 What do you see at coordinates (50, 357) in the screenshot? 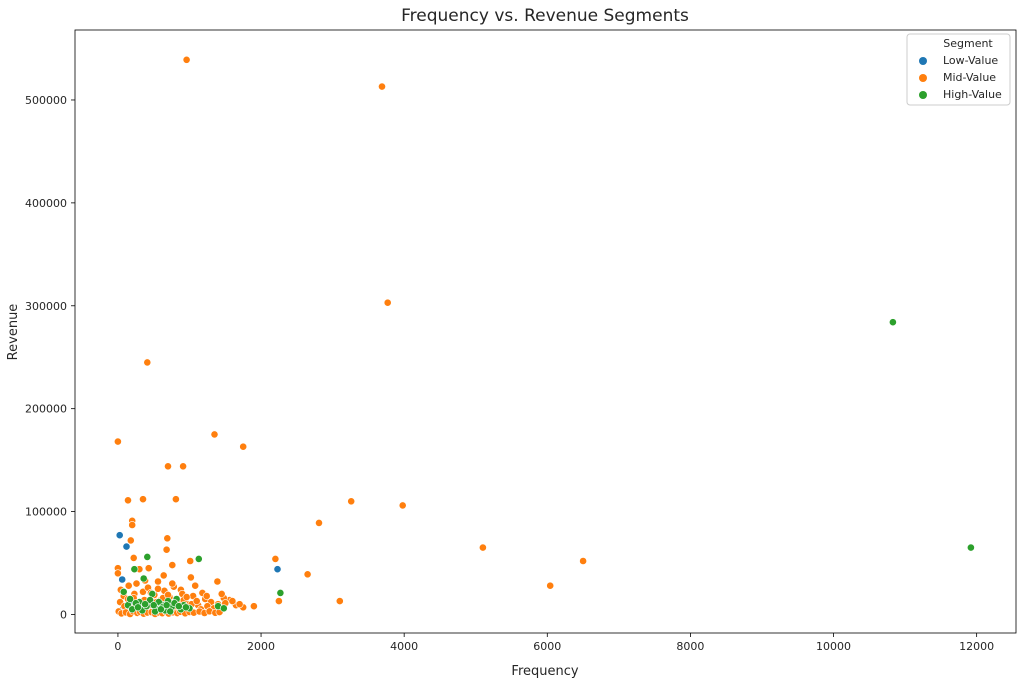
I see `y-axis-ticks: 0 100000 200000 300000 400000 500000` at bounding box center [50, 357].